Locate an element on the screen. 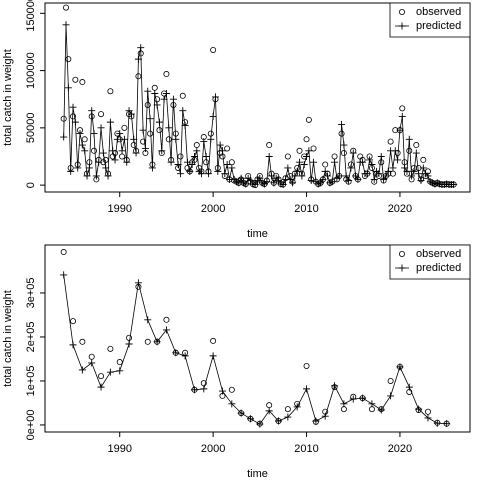 This screenshot has height=480, width=480. y-tick-label: 3e+05 is located at coordinates (31, 293).